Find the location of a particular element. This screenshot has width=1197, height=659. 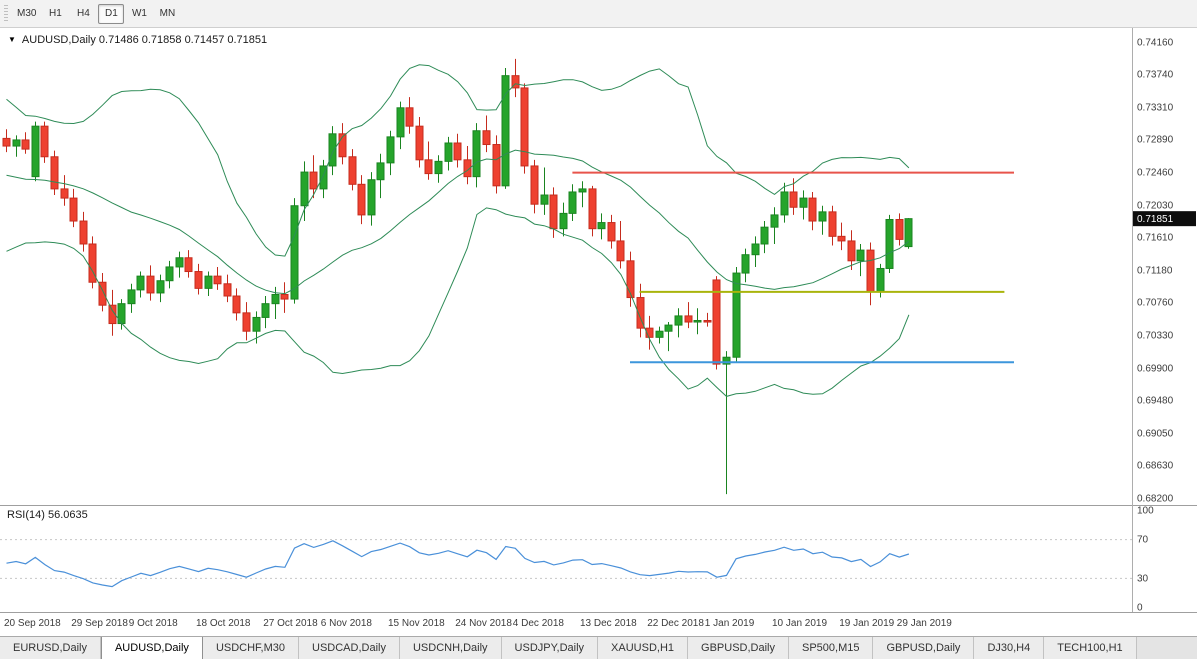

chart-tab-usdcad-daily: USDCAD,Daily is located at coordinates (349, 648).